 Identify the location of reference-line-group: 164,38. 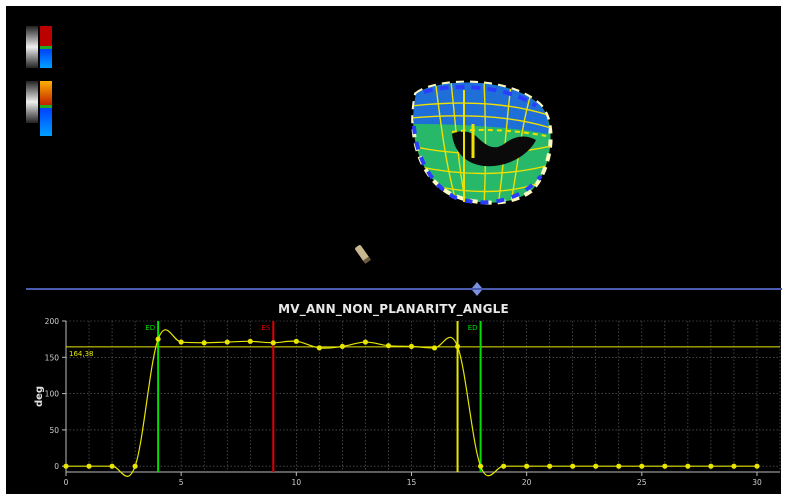
(423, 352).